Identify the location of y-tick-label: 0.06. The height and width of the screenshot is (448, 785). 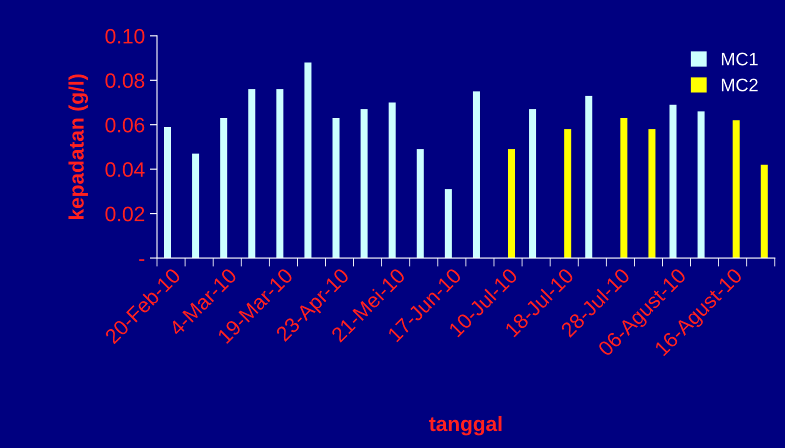
(124, 125).